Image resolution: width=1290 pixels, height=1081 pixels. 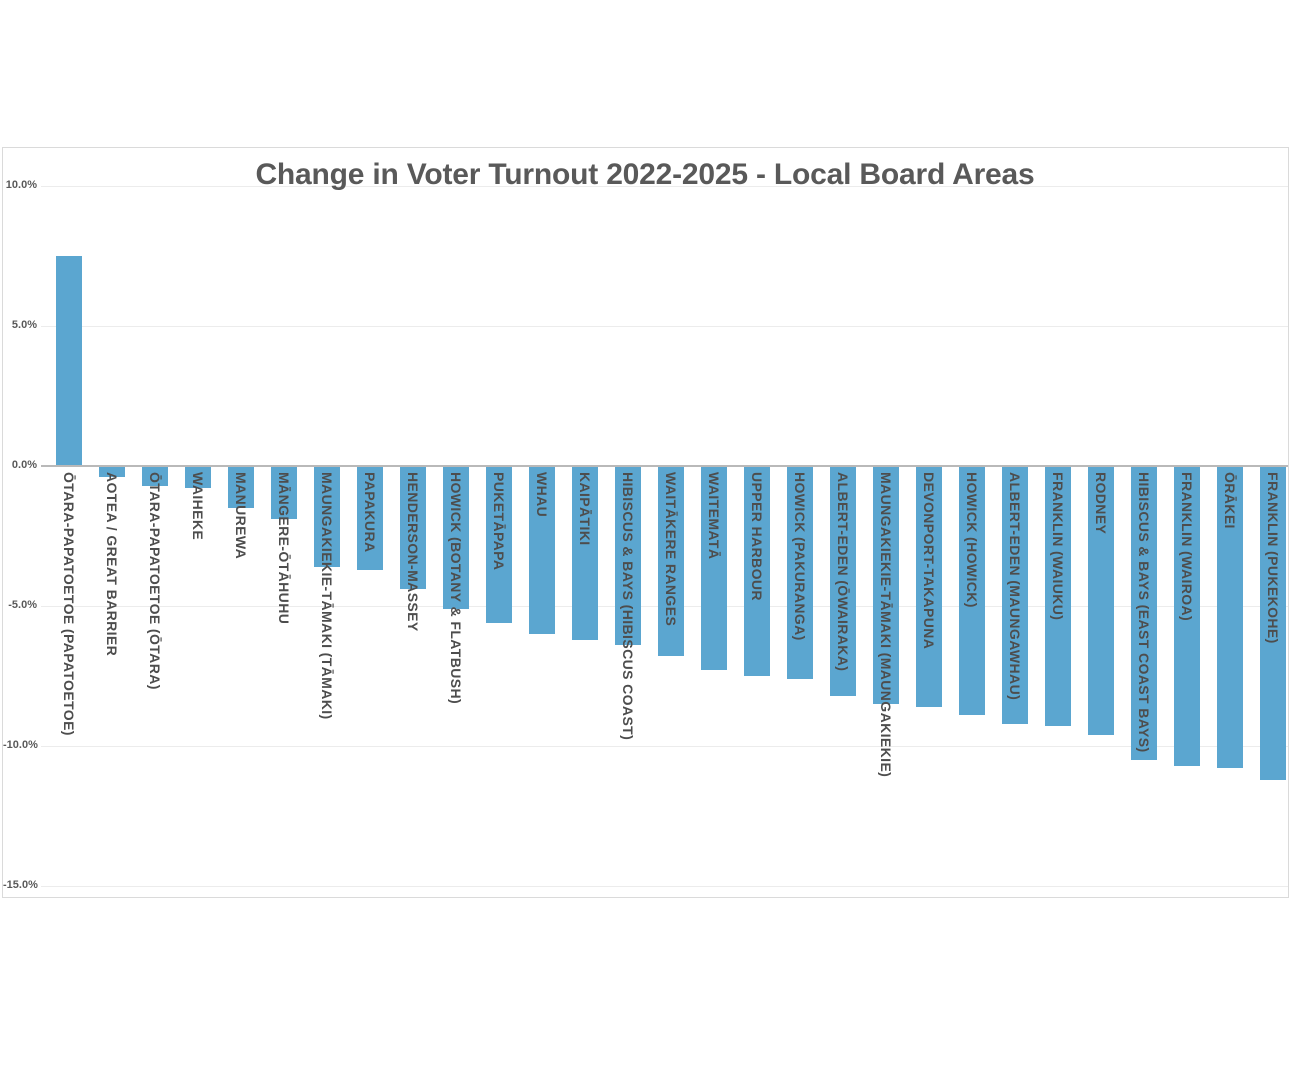 I want to click on category-label: HOWICK (HOWICK), so click(x=972, y=540).